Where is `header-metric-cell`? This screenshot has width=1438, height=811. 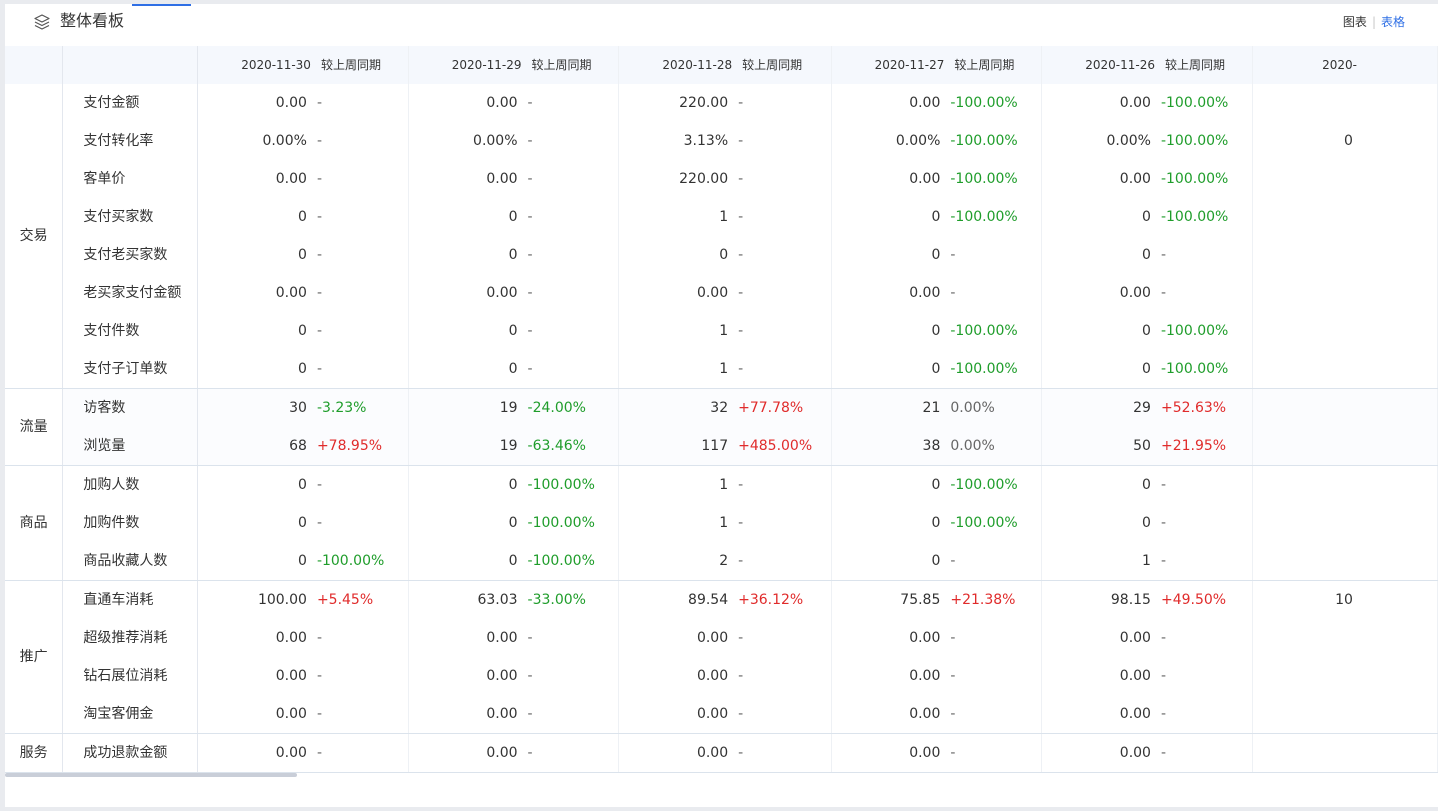 header-metric-cell is located at coordinates (130, 65).